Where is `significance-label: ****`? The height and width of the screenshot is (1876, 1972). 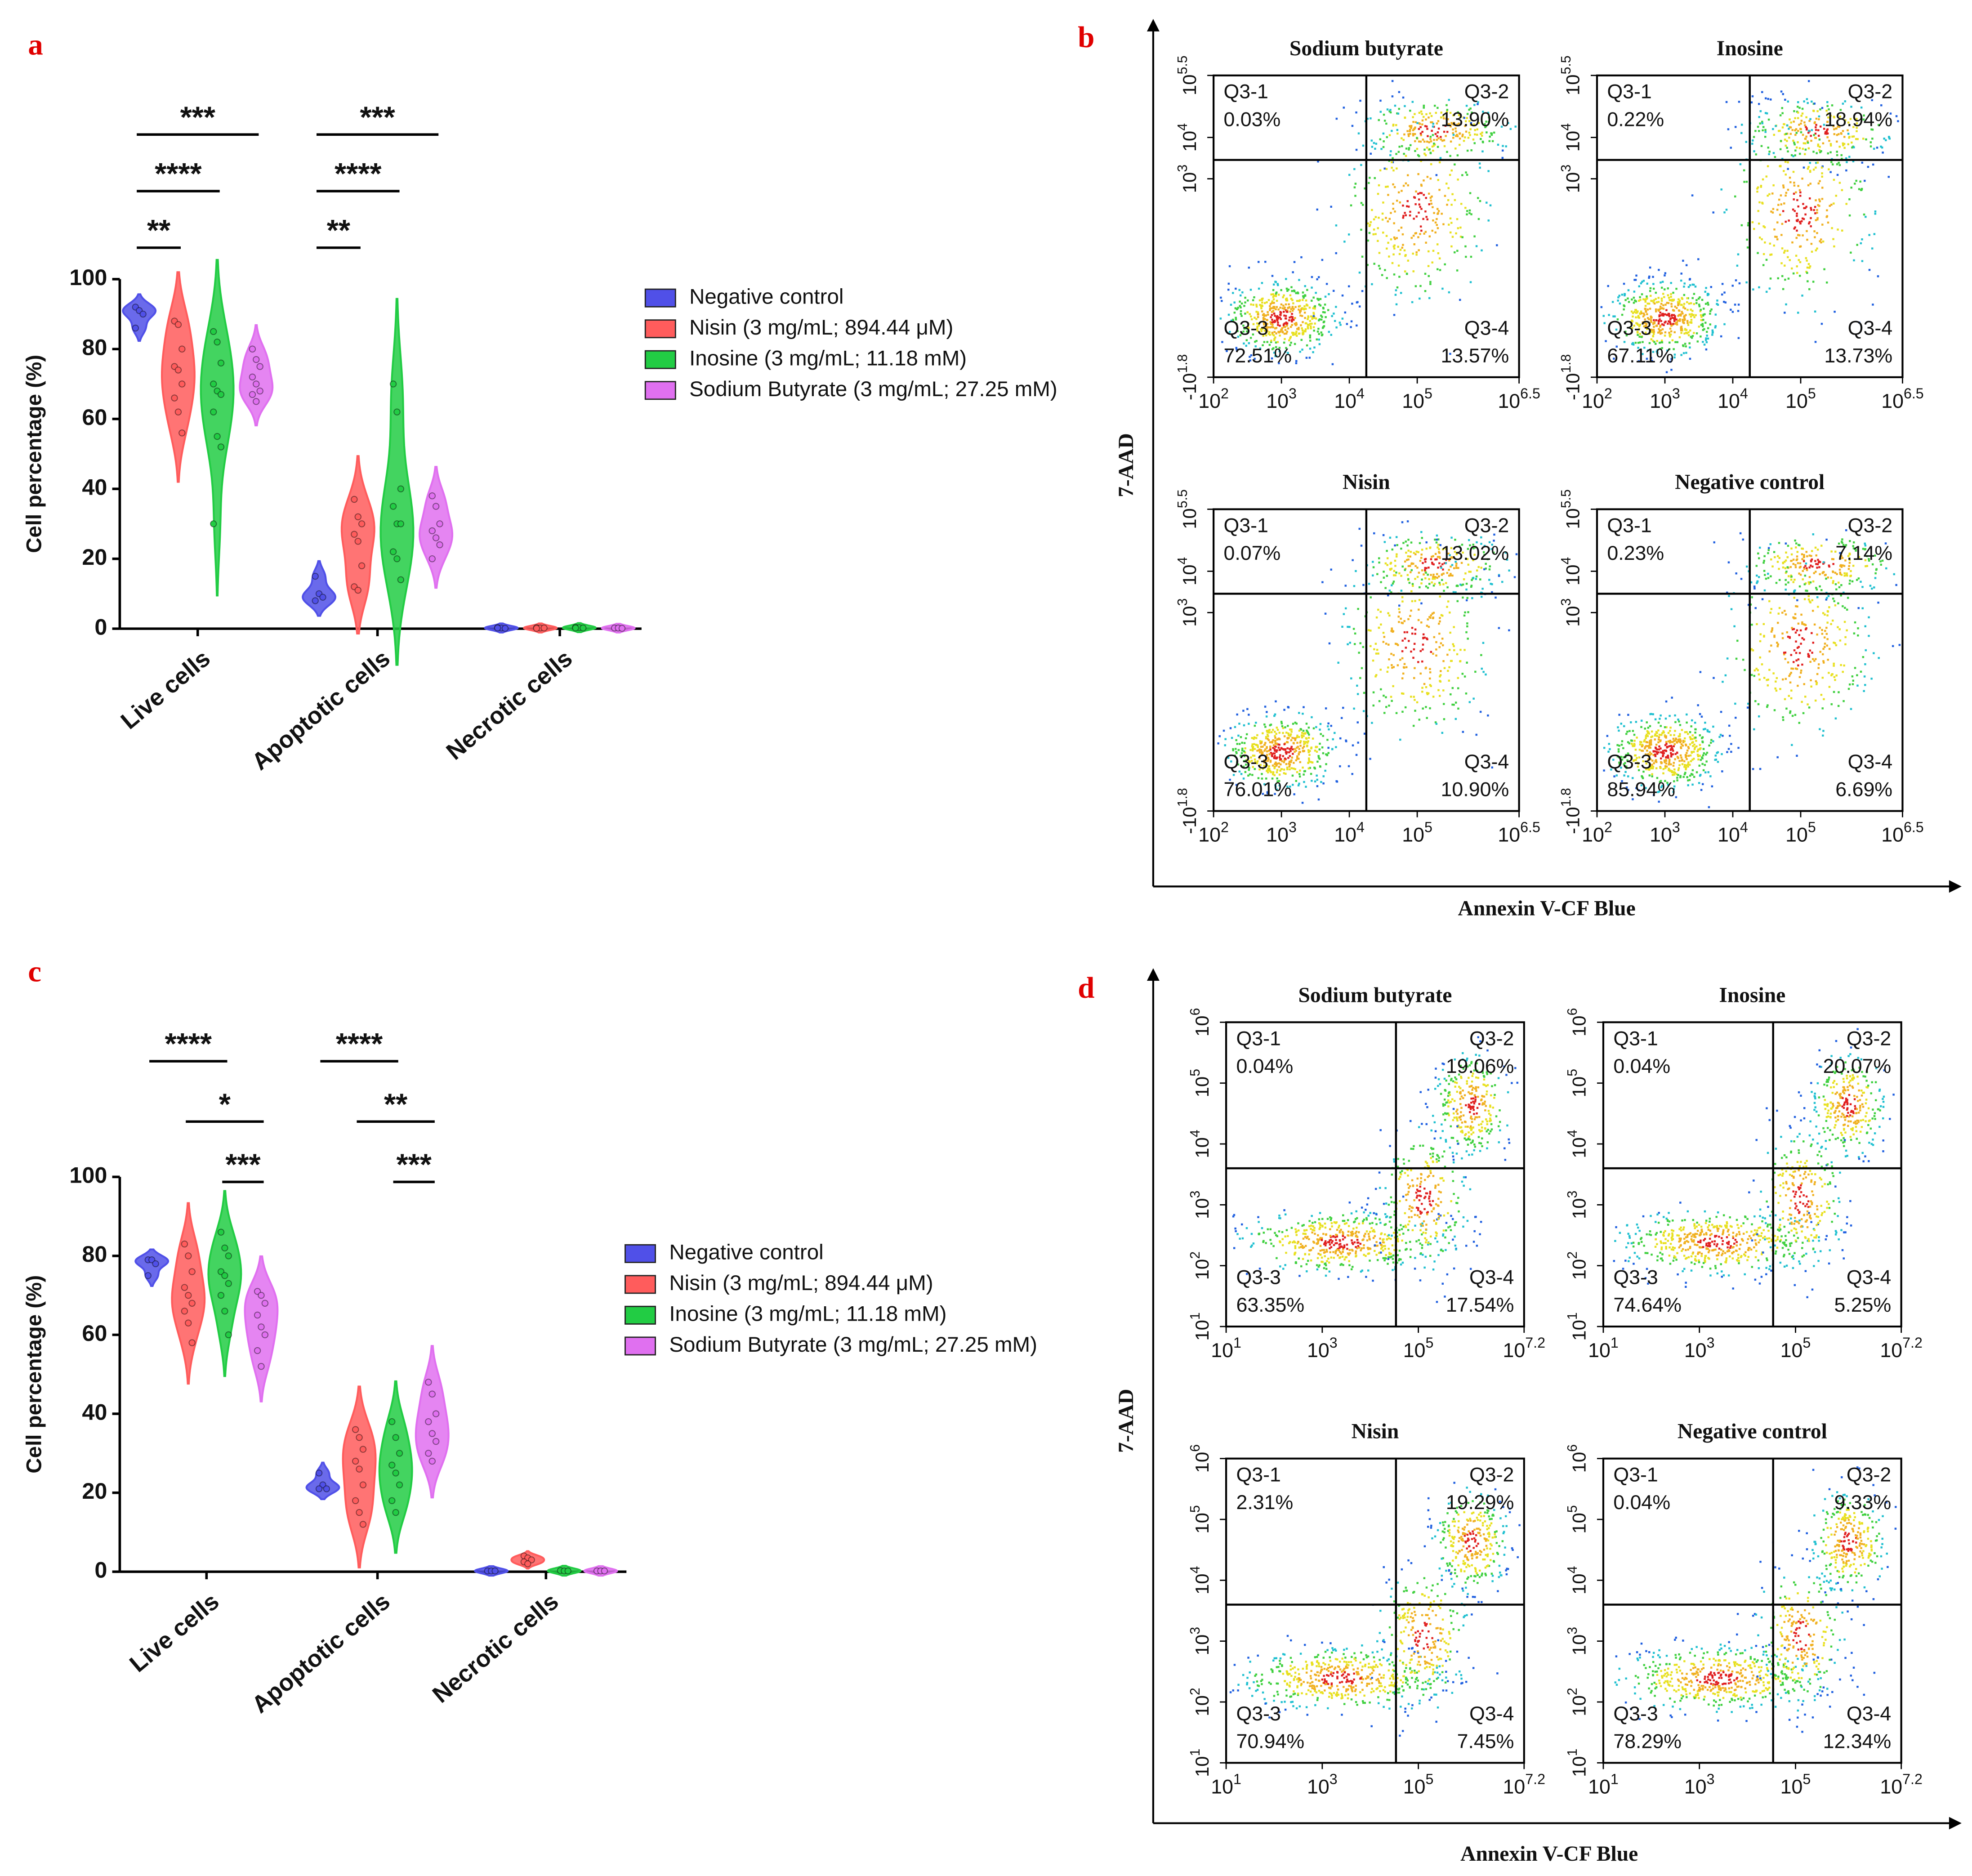
significance-label: **** is located at coordinates (358, 174).